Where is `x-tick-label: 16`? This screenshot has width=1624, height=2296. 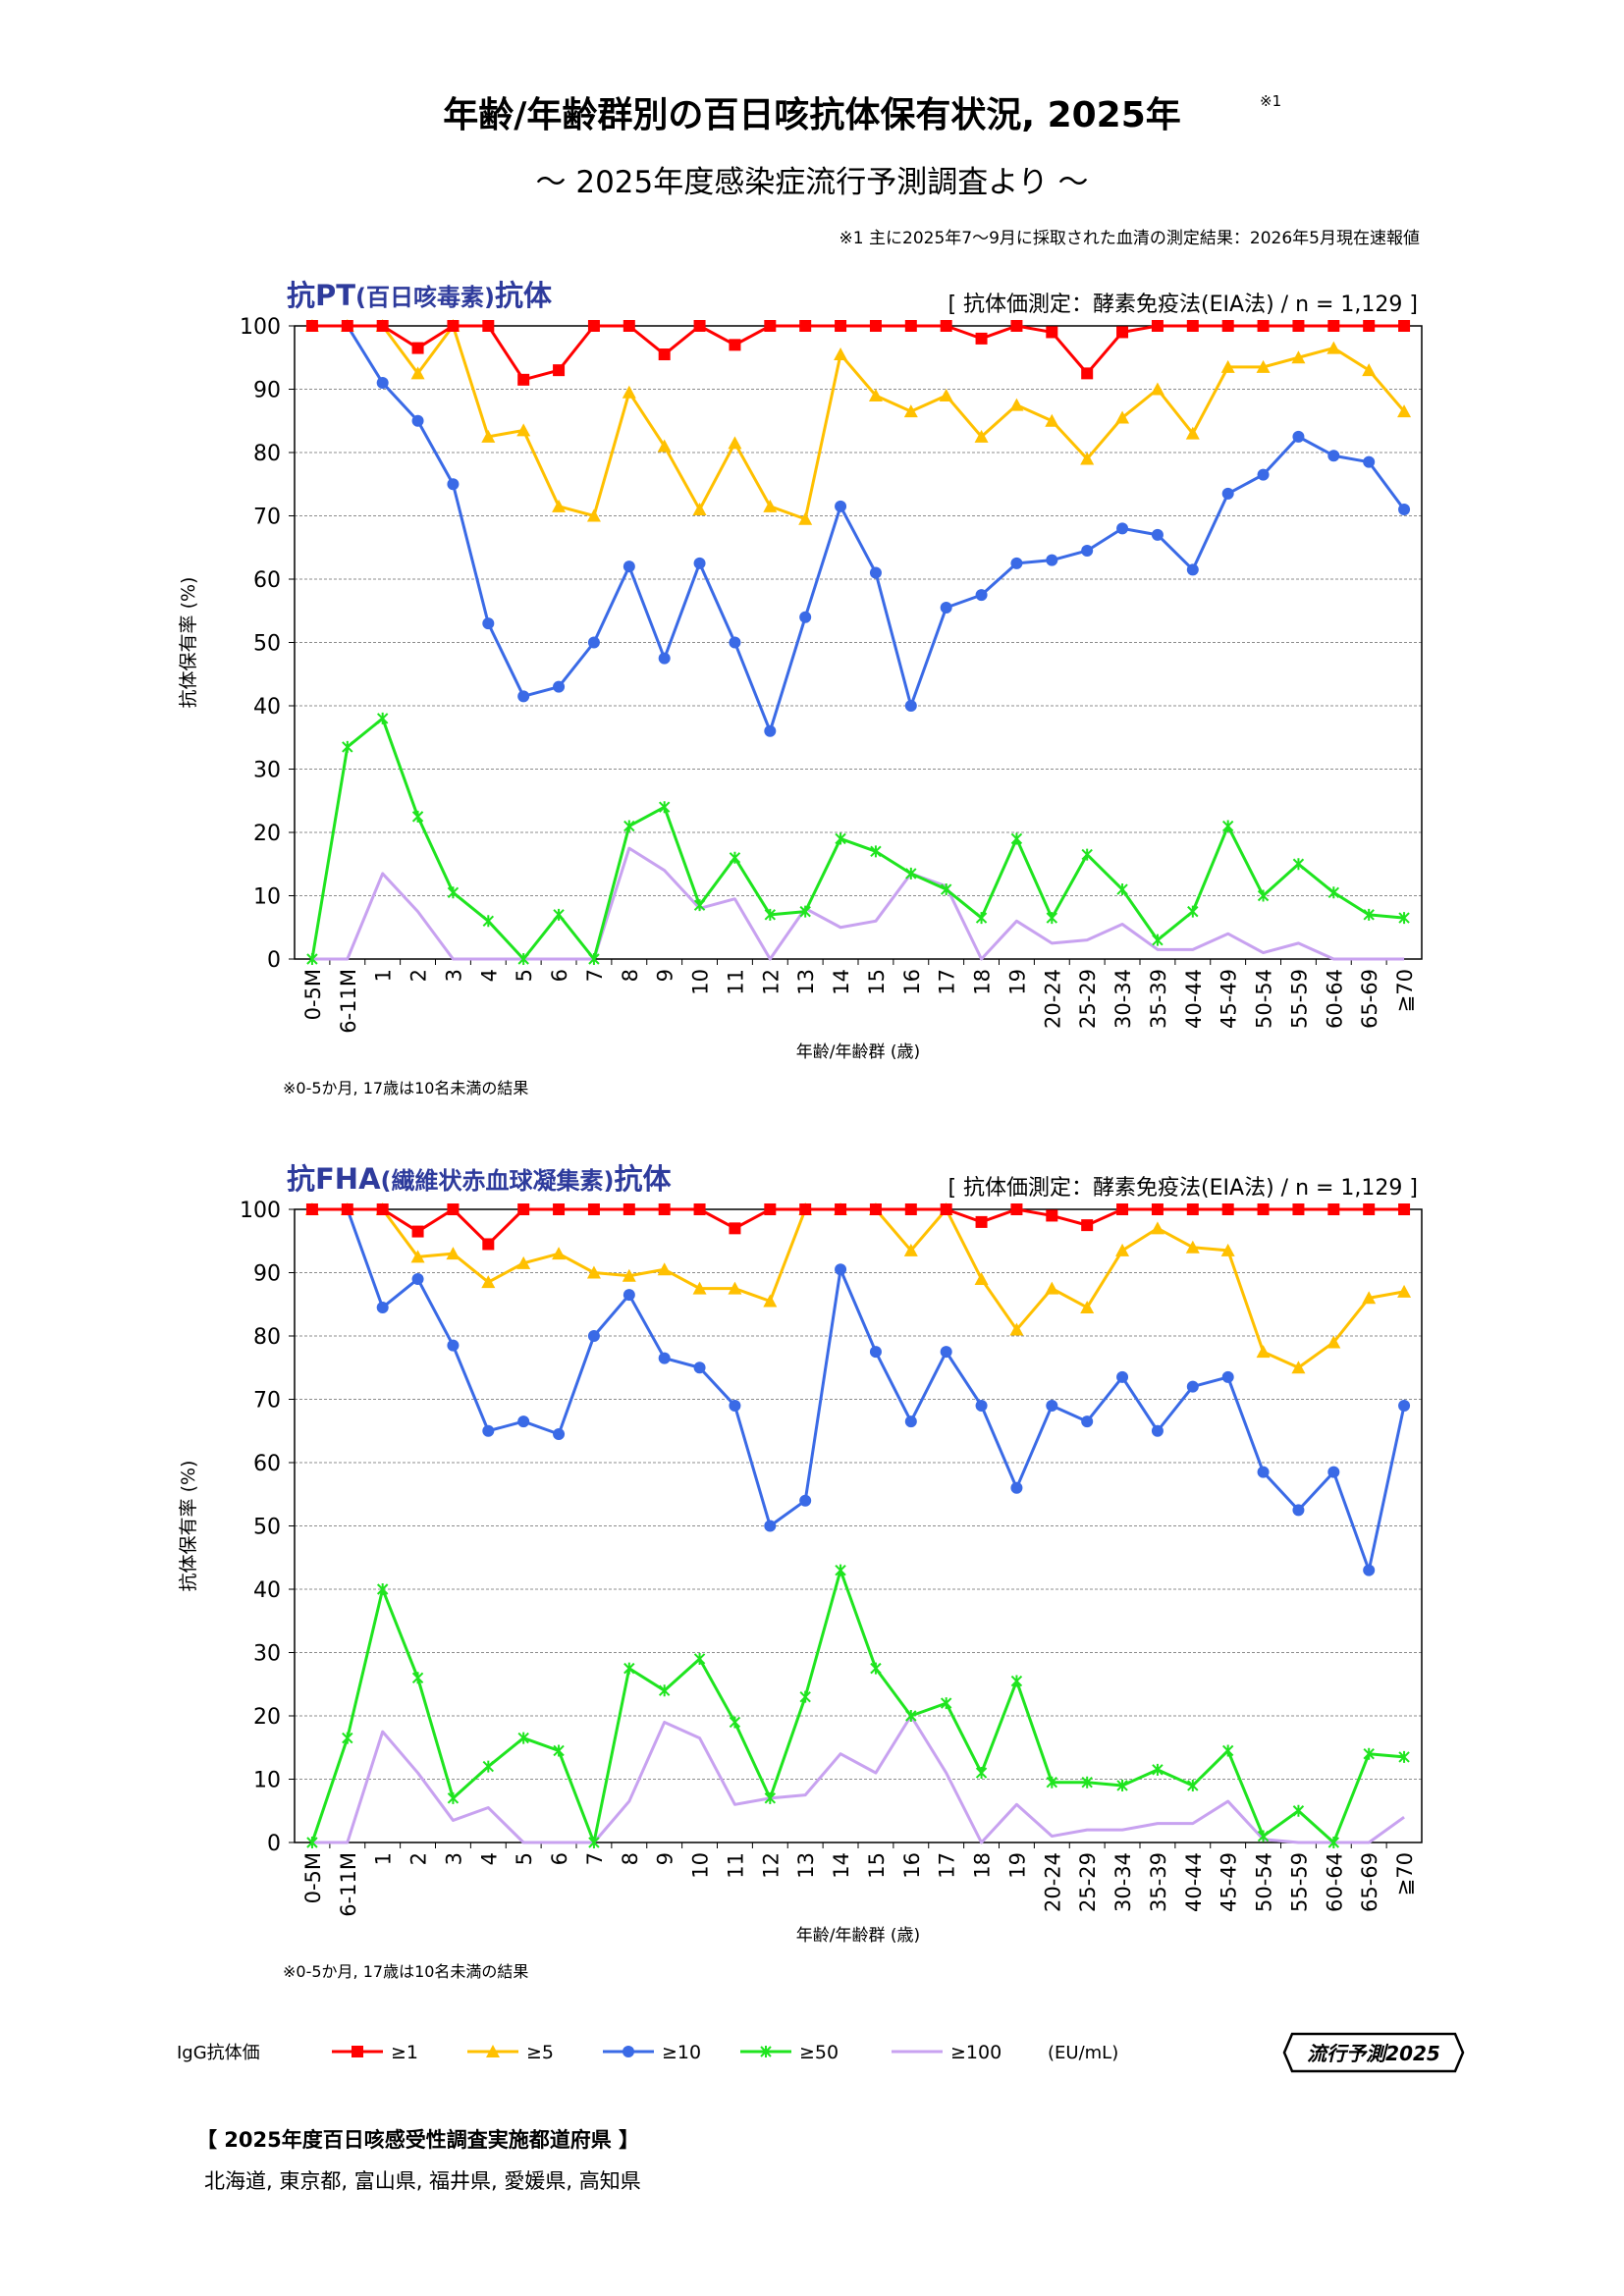
x-tick-label: 16 is located at coordinates (912, 1866).